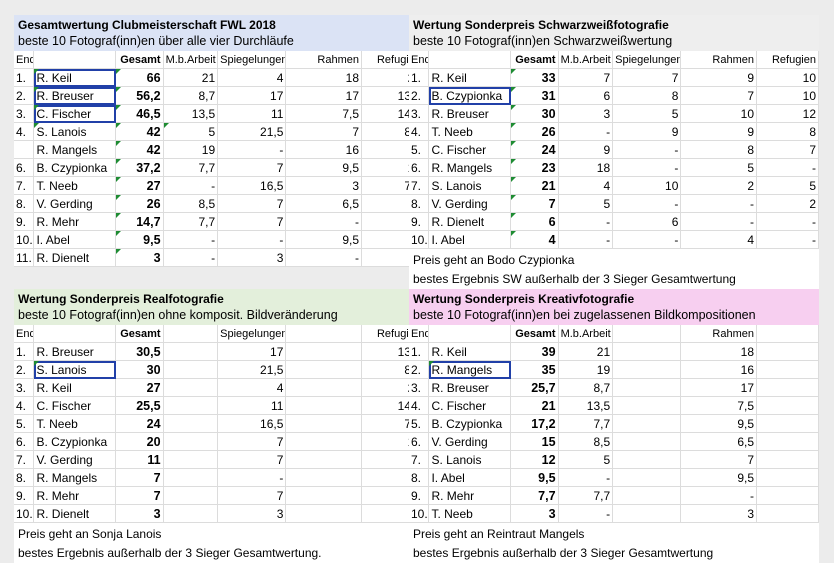 The width and height of the screenshot is (834, 563). Describe the element at coordinates (534, 477) in the screenshot. I see `total-cell: 9,5` at that location.